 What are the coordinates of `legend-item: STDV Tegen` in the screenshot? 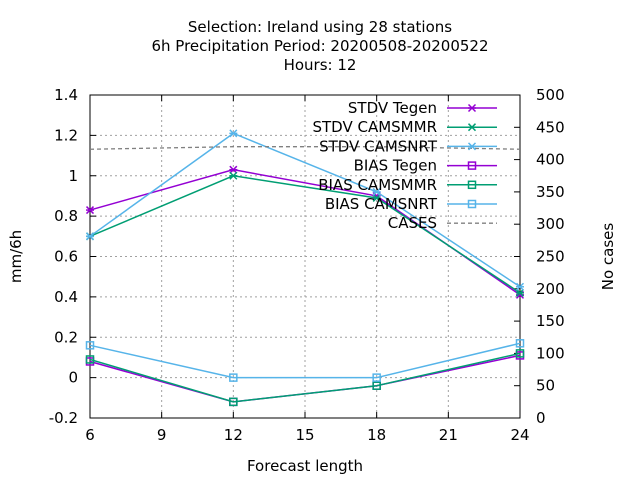 It's located at (422, 108).